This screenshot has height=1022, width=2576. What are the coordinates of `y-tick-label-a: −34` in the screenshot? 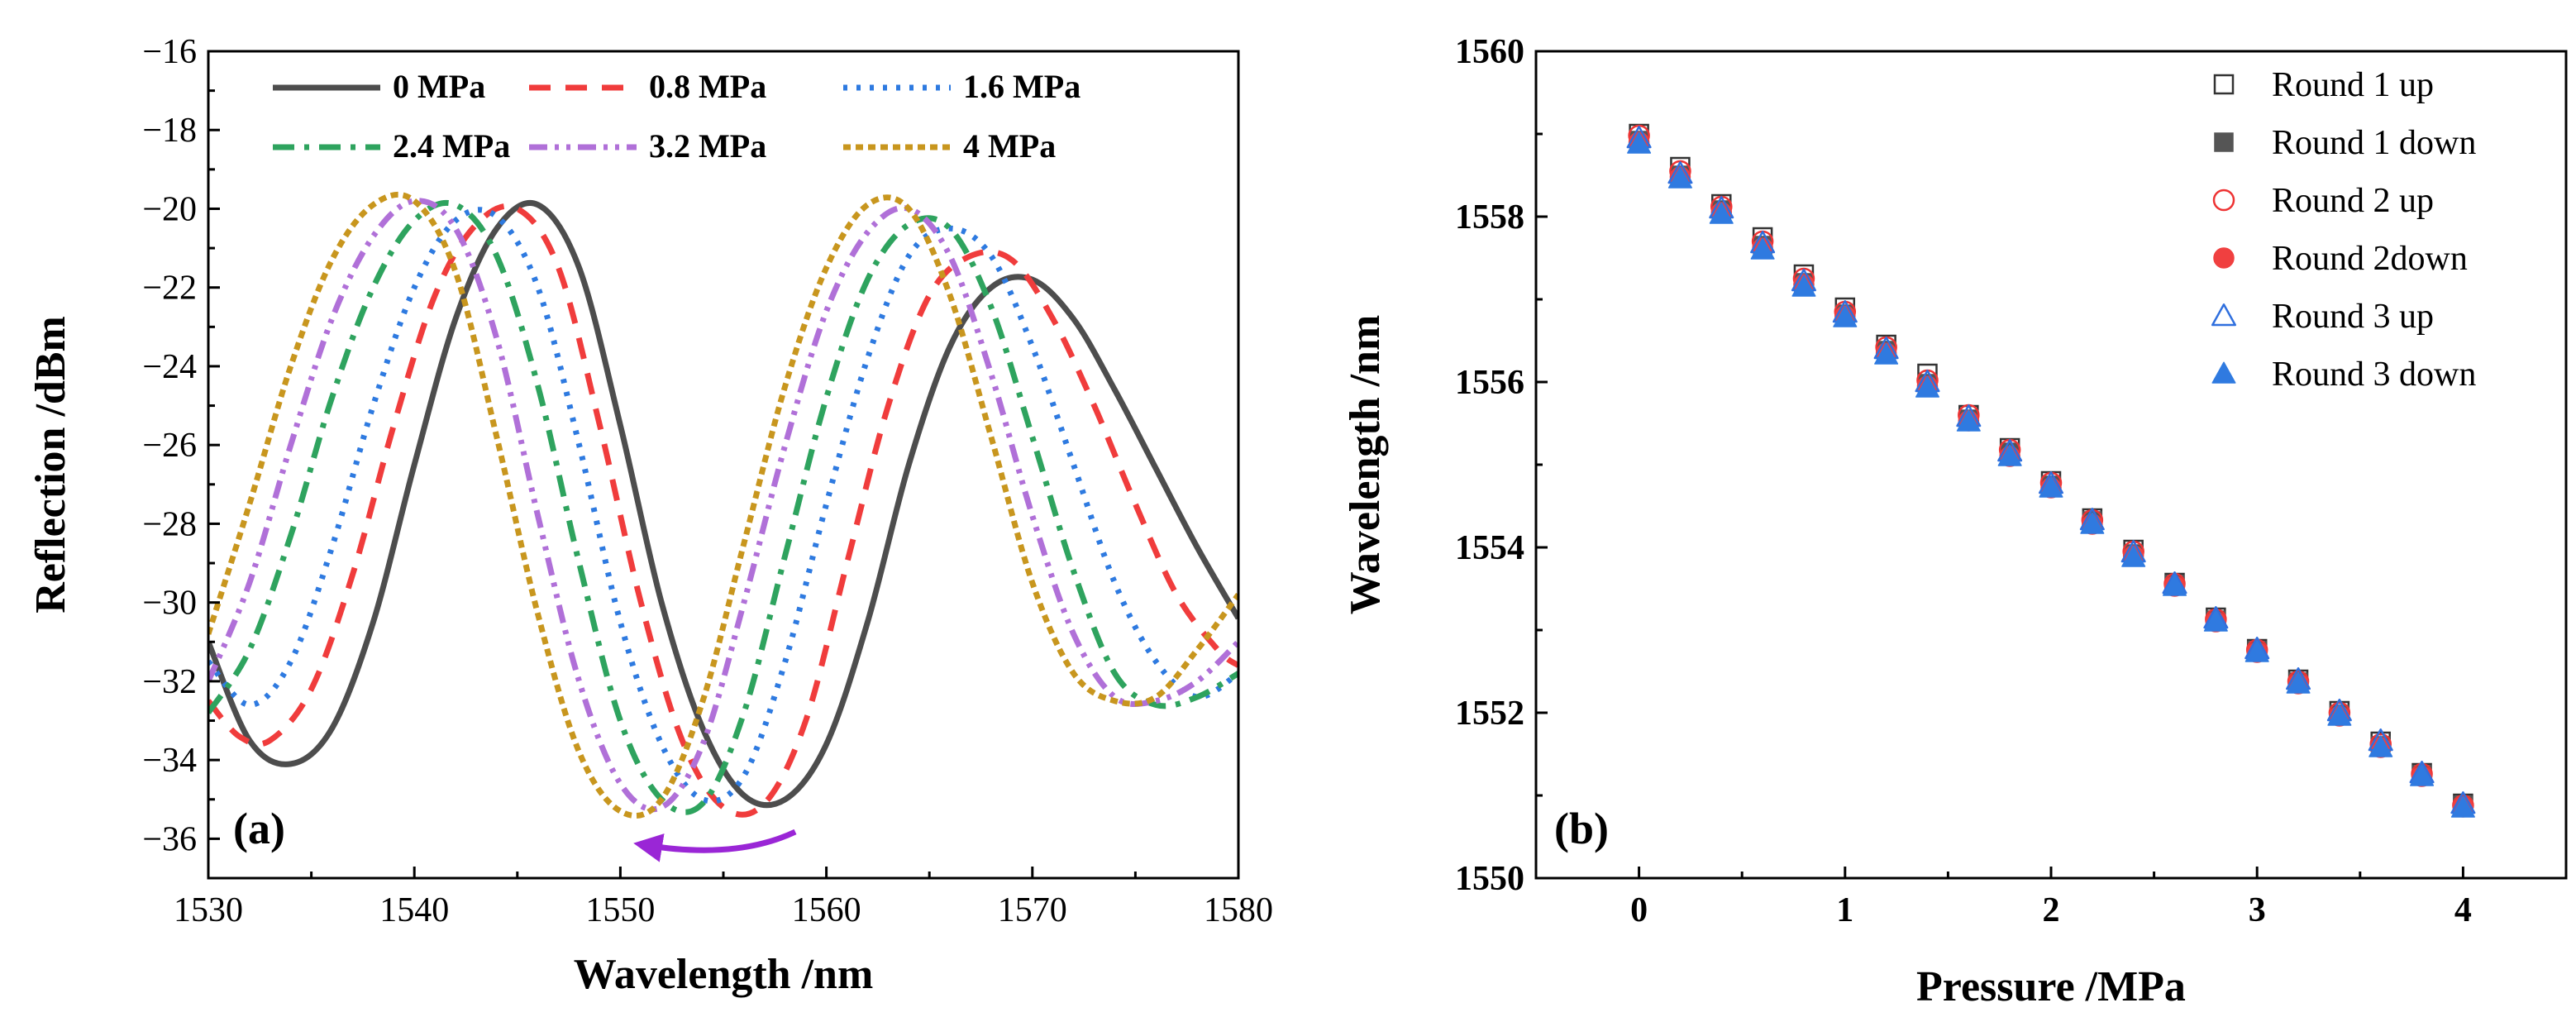 It's located at (169, 761).